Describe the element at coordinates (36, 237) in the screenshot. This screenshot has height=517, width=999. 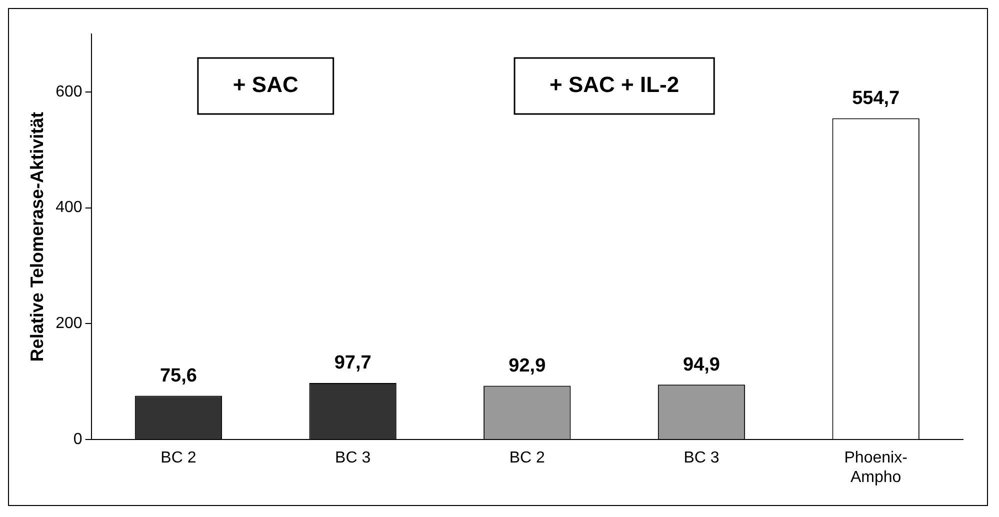
I see `y-axis-title: Relative Telomerase-Aktivität` at that location.